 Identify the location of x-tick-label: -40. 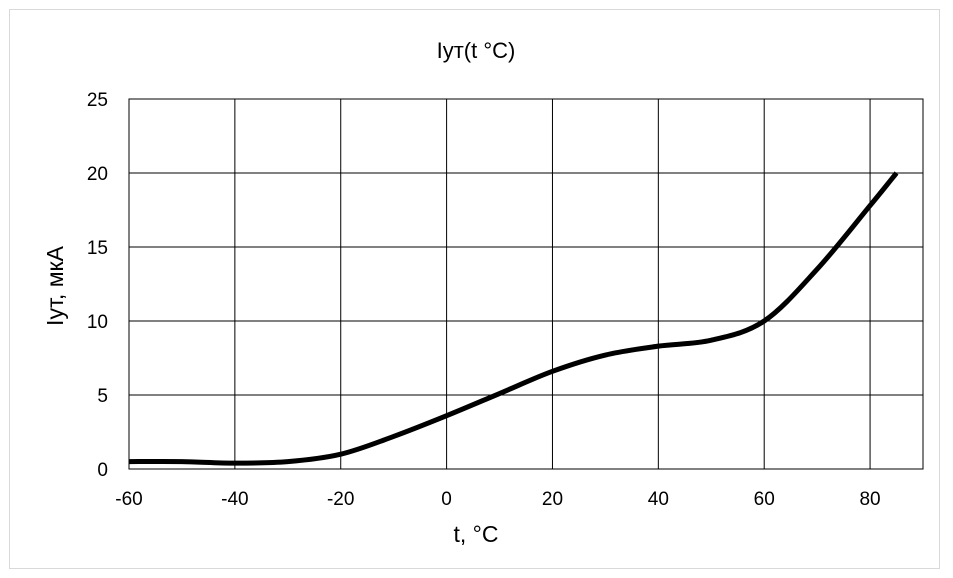
(234, 499).